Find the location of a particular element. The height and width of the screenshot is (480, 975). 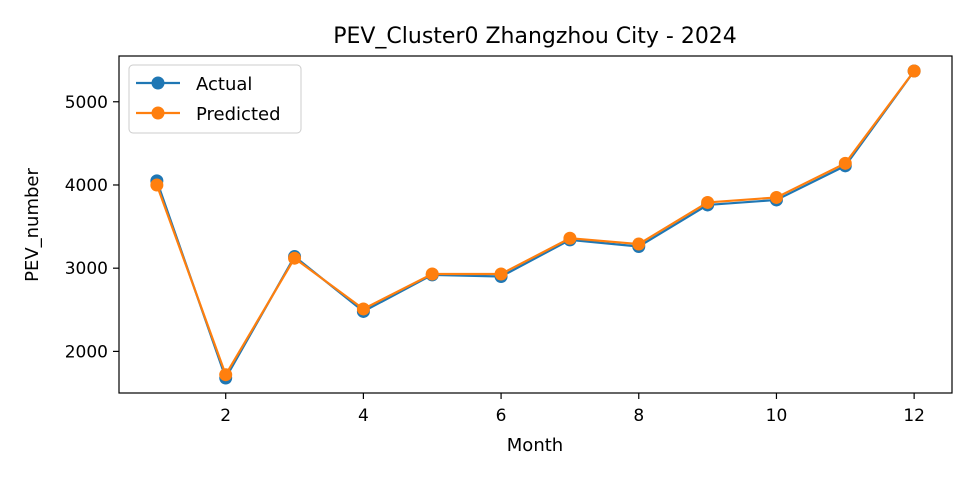

x-tick-label: 4 is located at coordinates (363, 416).